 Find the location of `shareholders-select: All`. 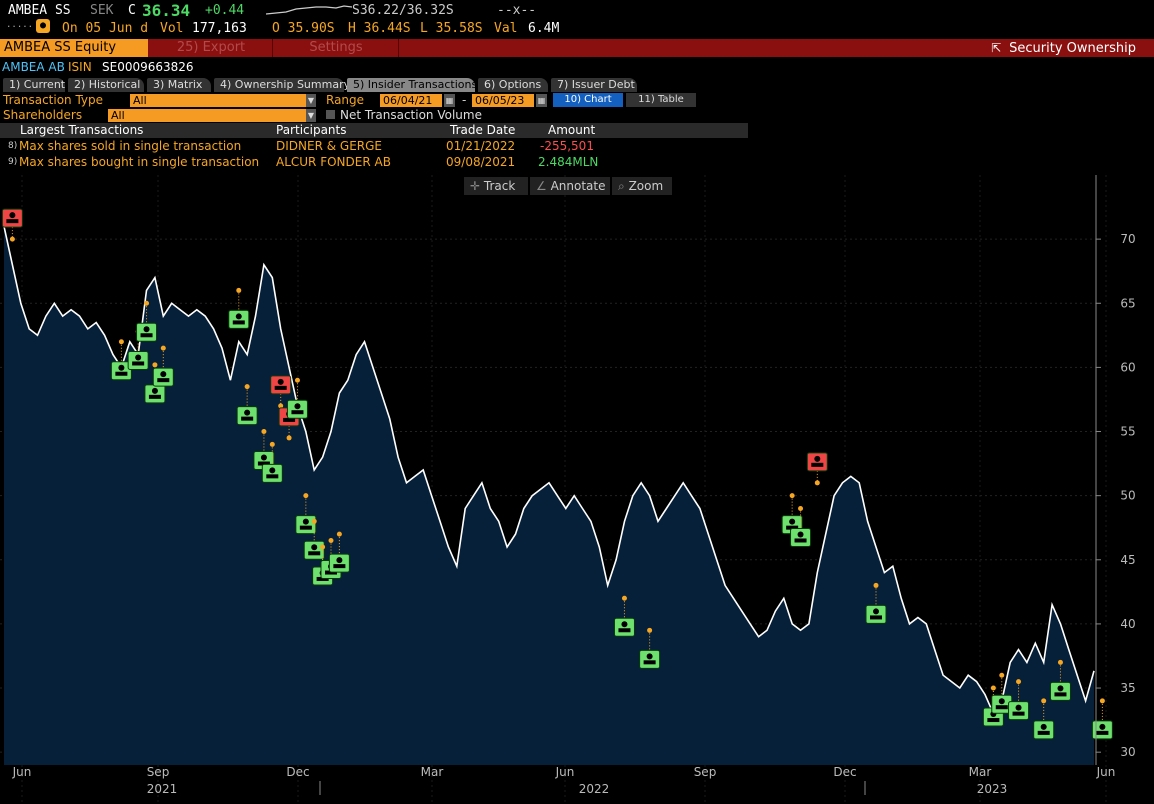

shareholders-select: All is located at coordinates (207, 115).